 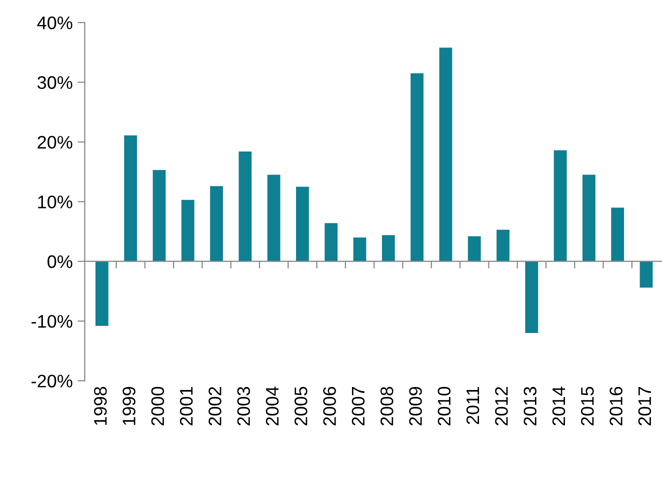 What do you see at coordinates (358, 406) in the screenshot?
I see `x-tick-label: 2007` at bounding box center [358, 406].